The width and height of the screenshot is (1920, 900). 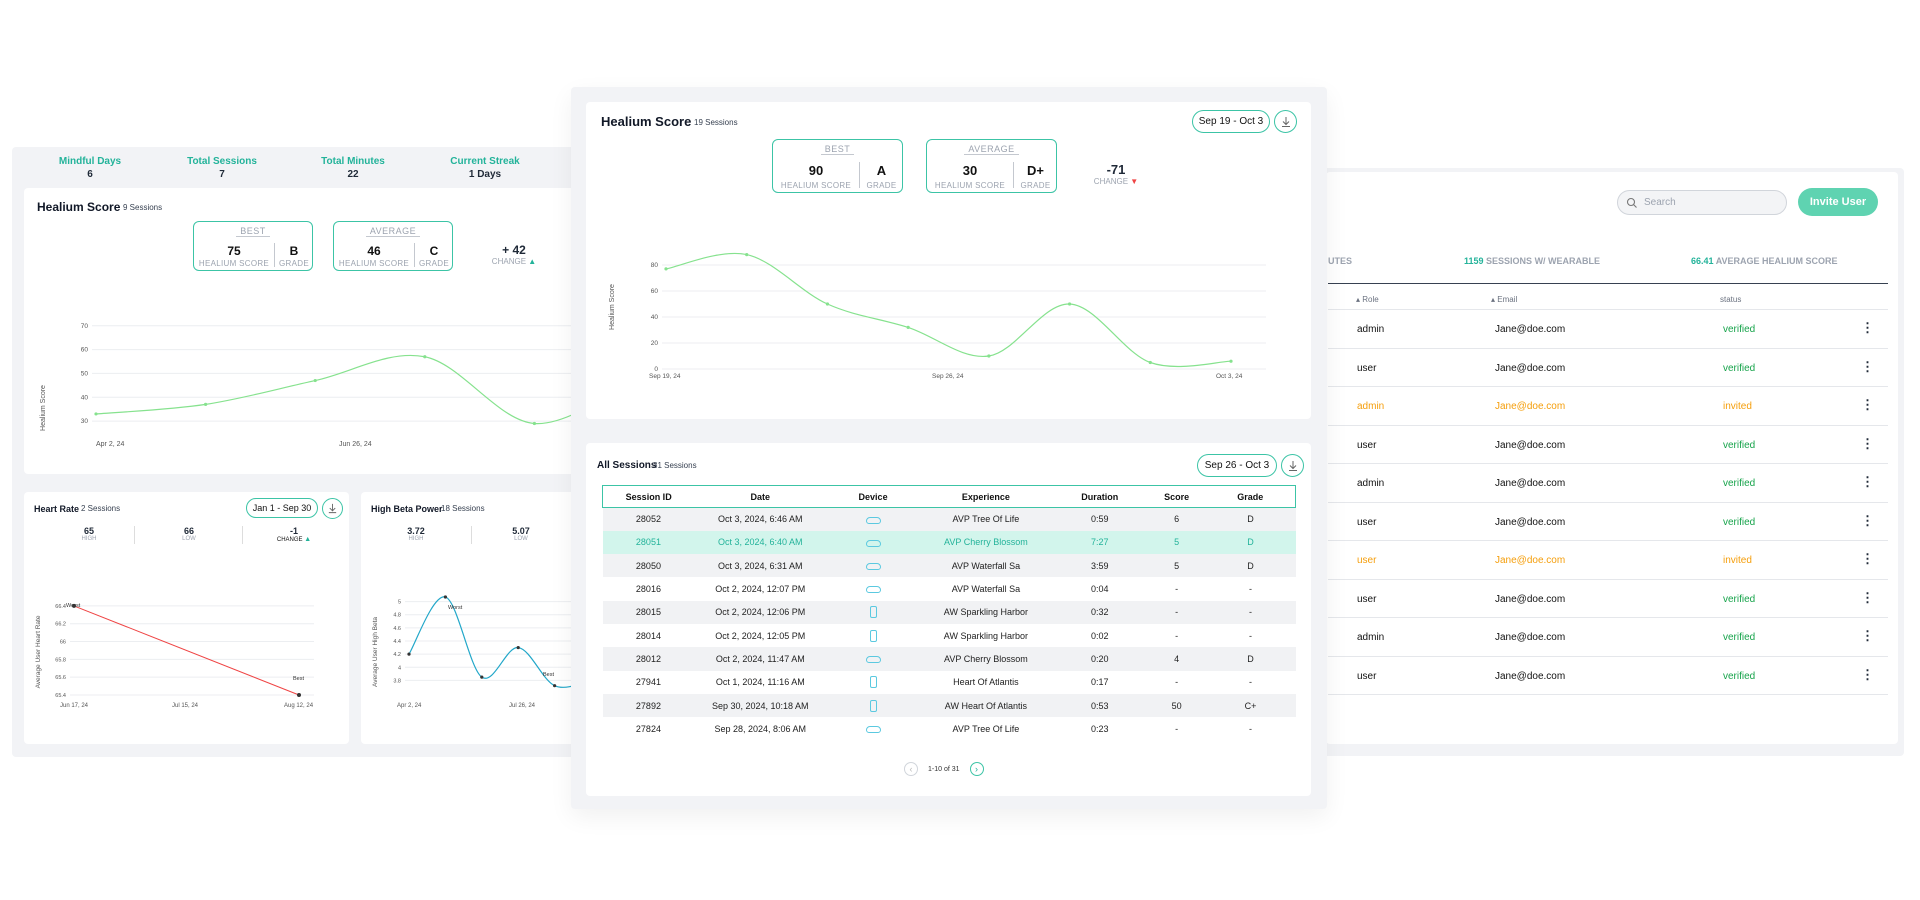 I want to click on sessions-count: 18 Sessions, so click(x=463, y=508).